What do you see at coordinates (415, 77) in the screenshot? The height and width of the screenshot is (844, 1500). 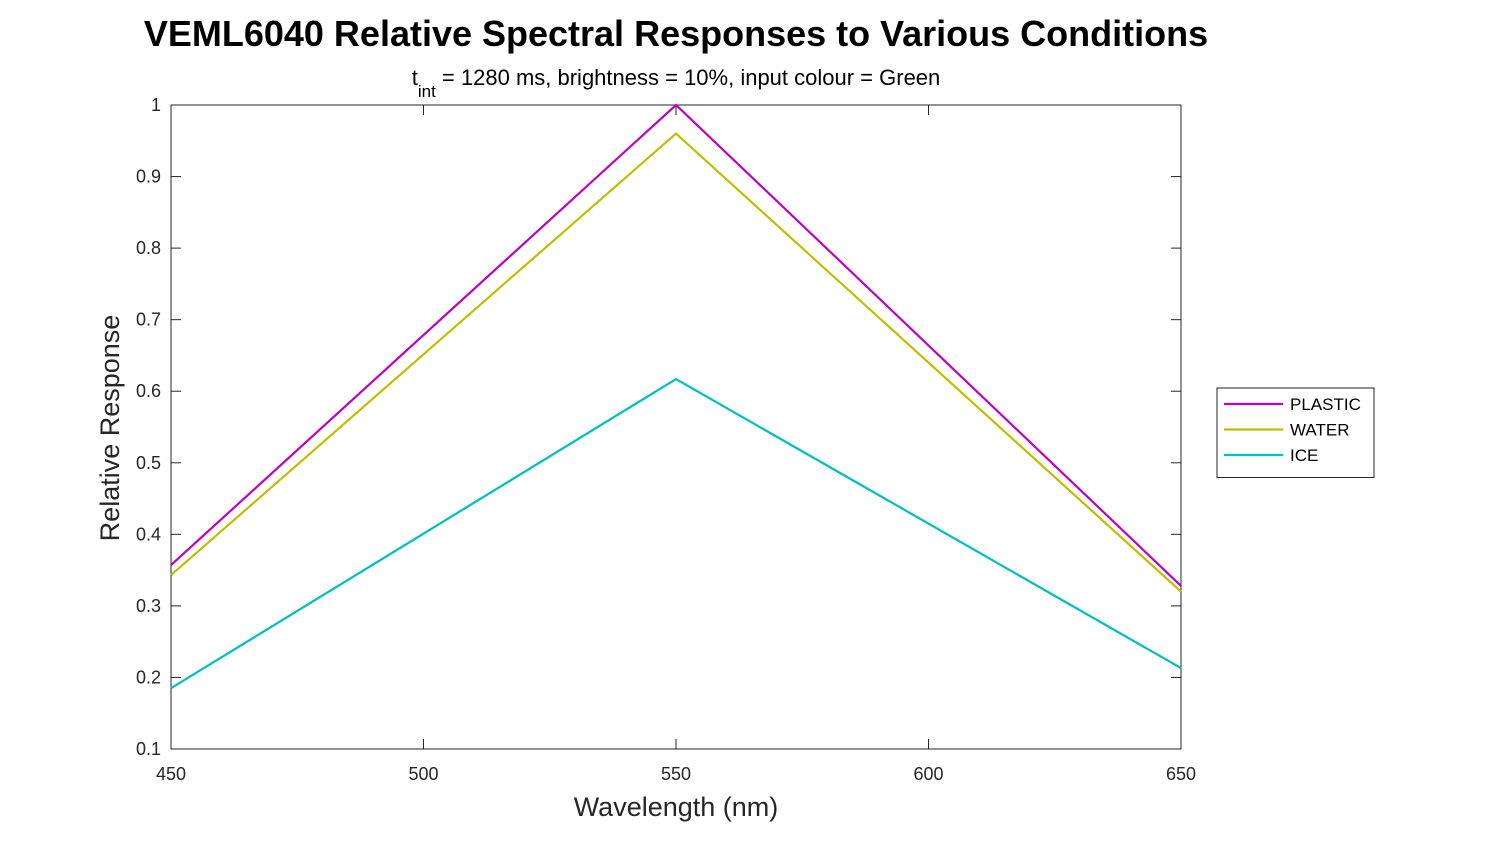 I see `subtitle-base: t` at bounding box center [415, 77].